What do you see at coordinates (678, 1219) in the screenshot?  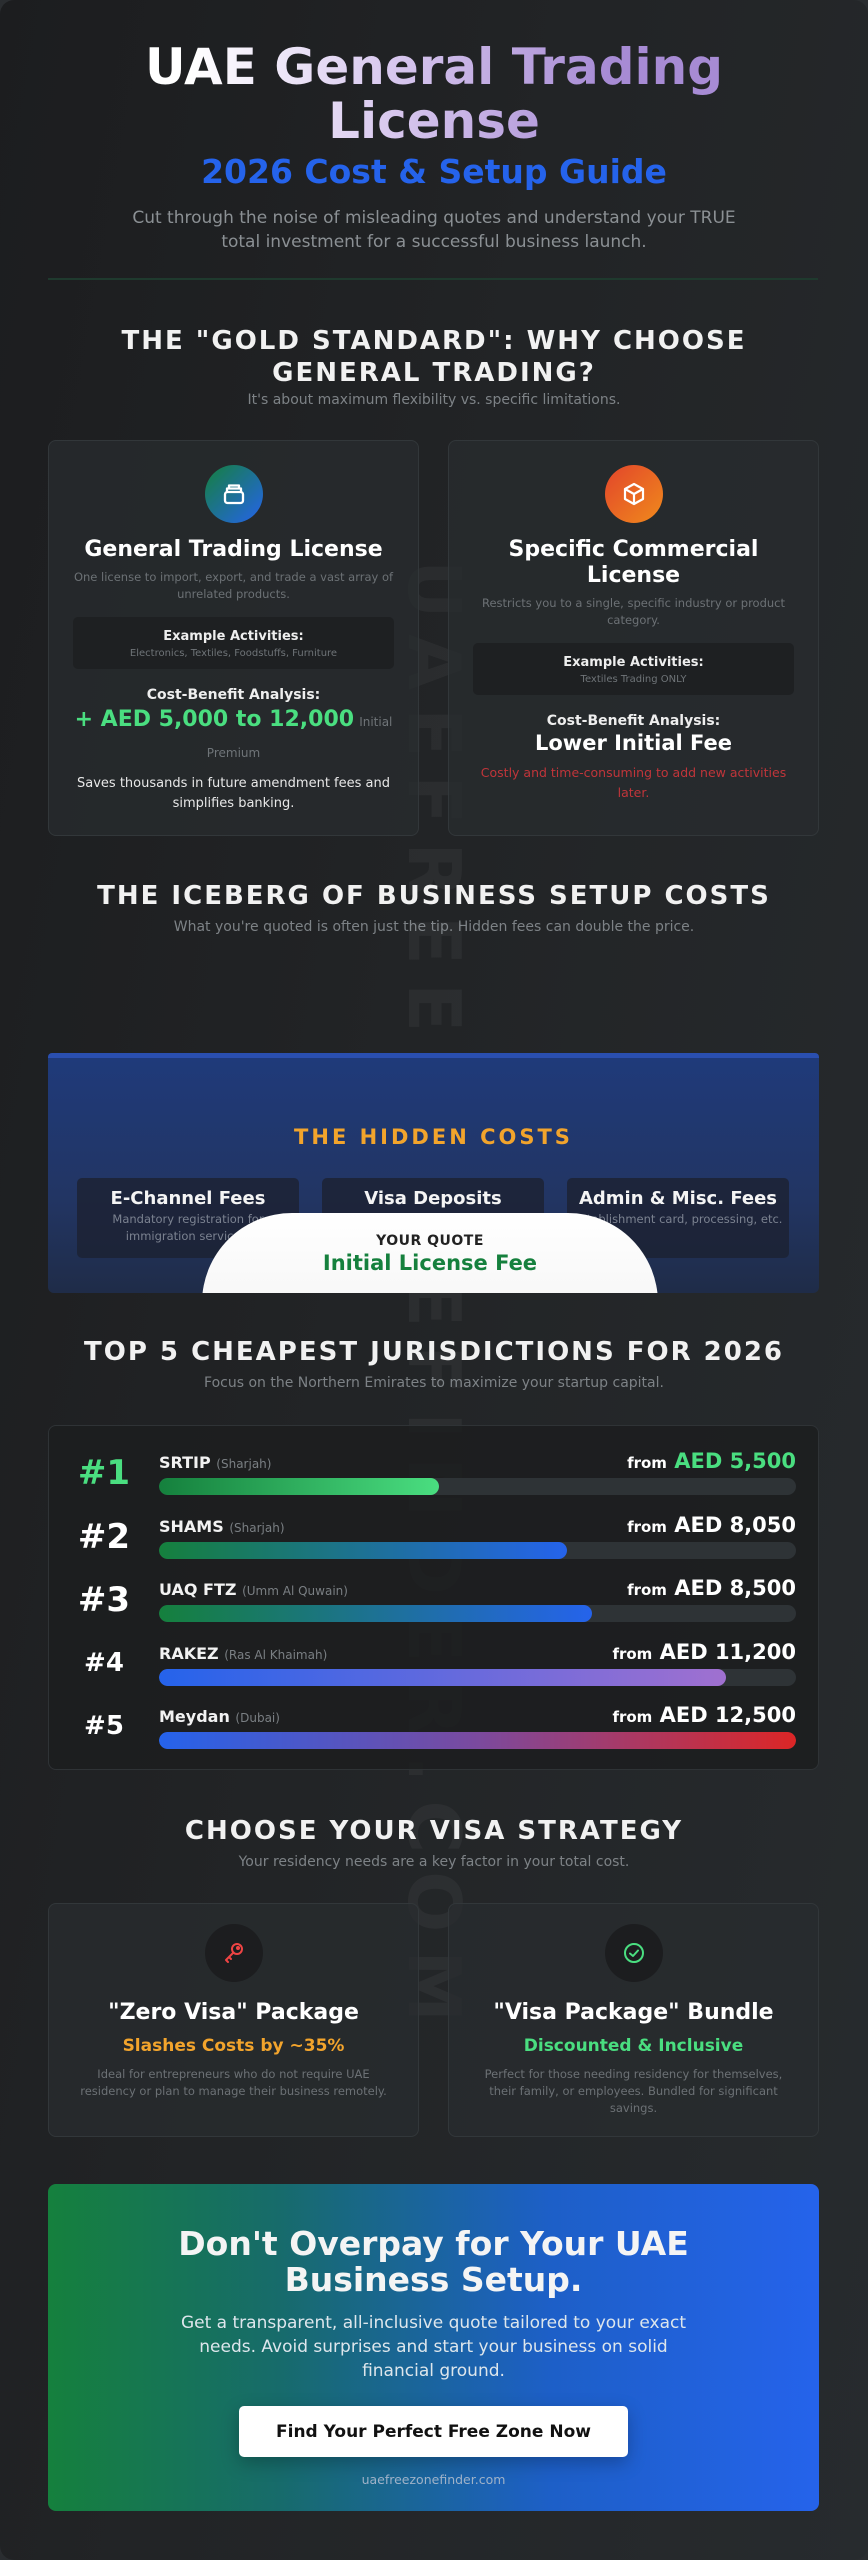 I see `hidden-cost-description: Establishment card, processing, etc.` at bounding box center [678, 1219].